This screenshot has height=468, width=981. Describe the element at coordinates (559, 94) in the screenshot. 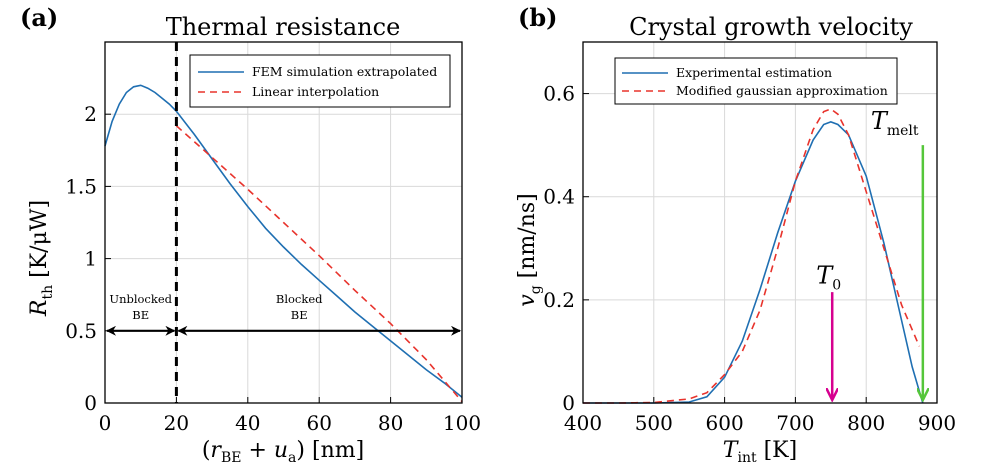

I see `y-tick-label: 0.6` at that location.